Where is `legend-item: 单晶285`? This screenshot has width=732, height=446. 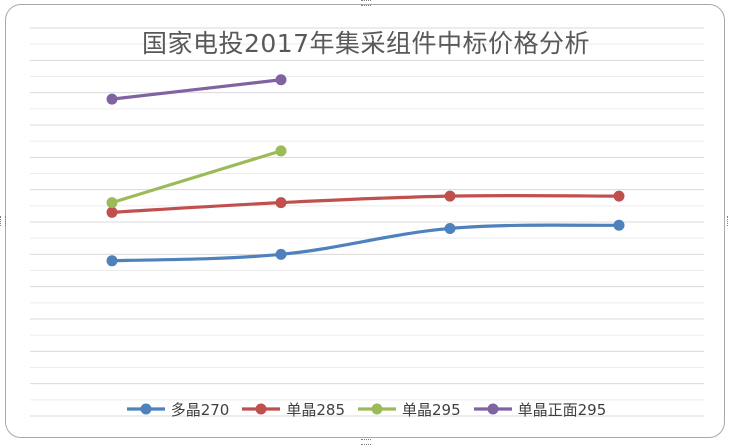 legend-item: 单晶285 is located at coordinates (293, 409).